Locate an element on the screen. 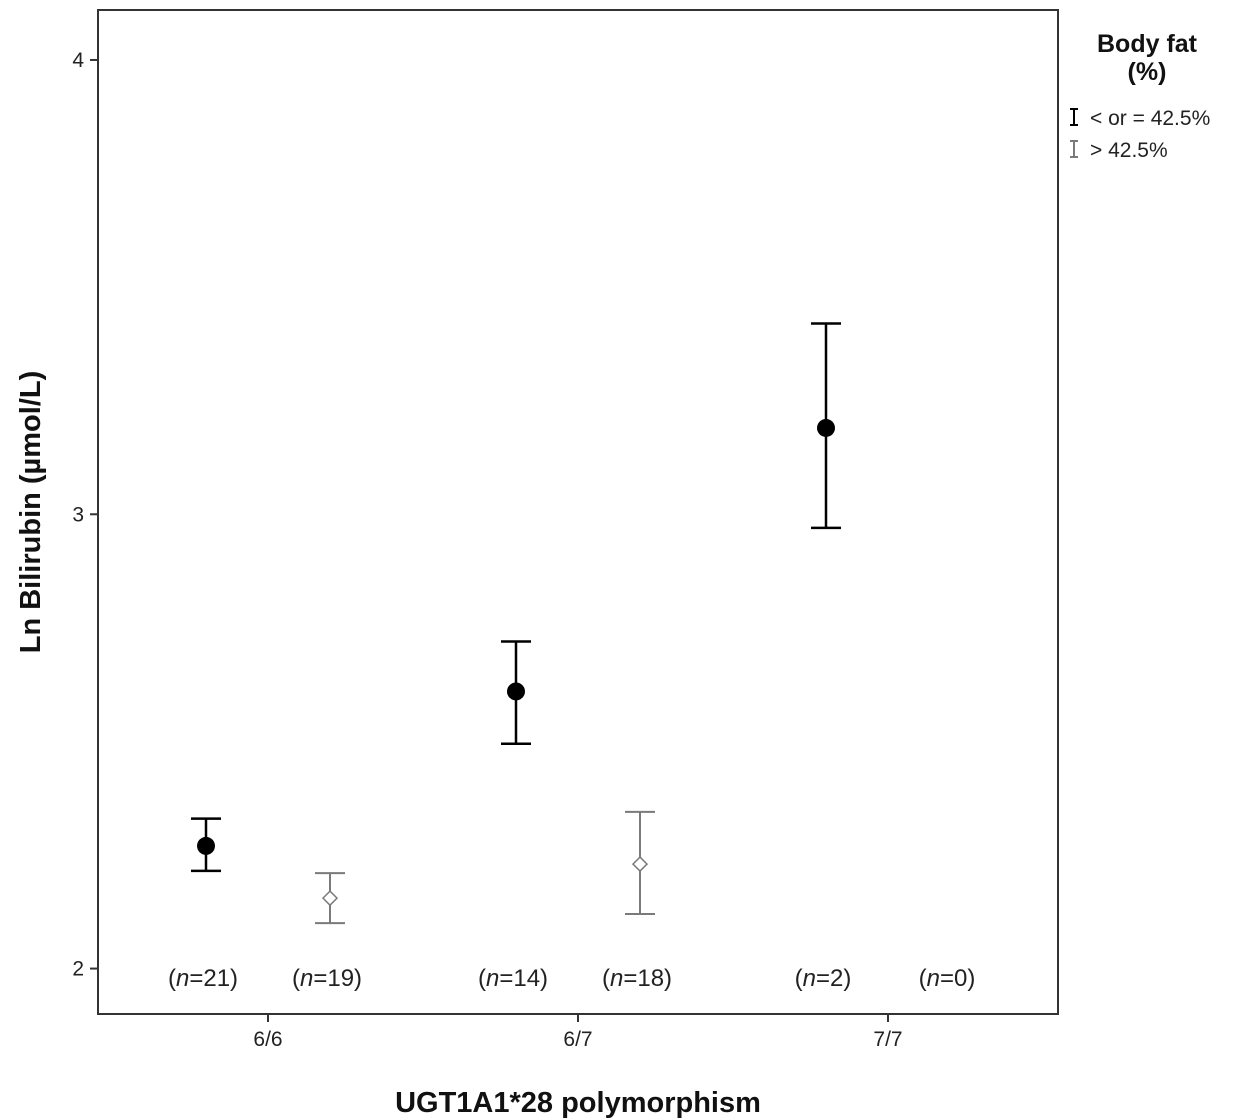 This screenshot has height=1119, width=1239. x-tick-label: 6/7 is located at coordinates (577, 1039).